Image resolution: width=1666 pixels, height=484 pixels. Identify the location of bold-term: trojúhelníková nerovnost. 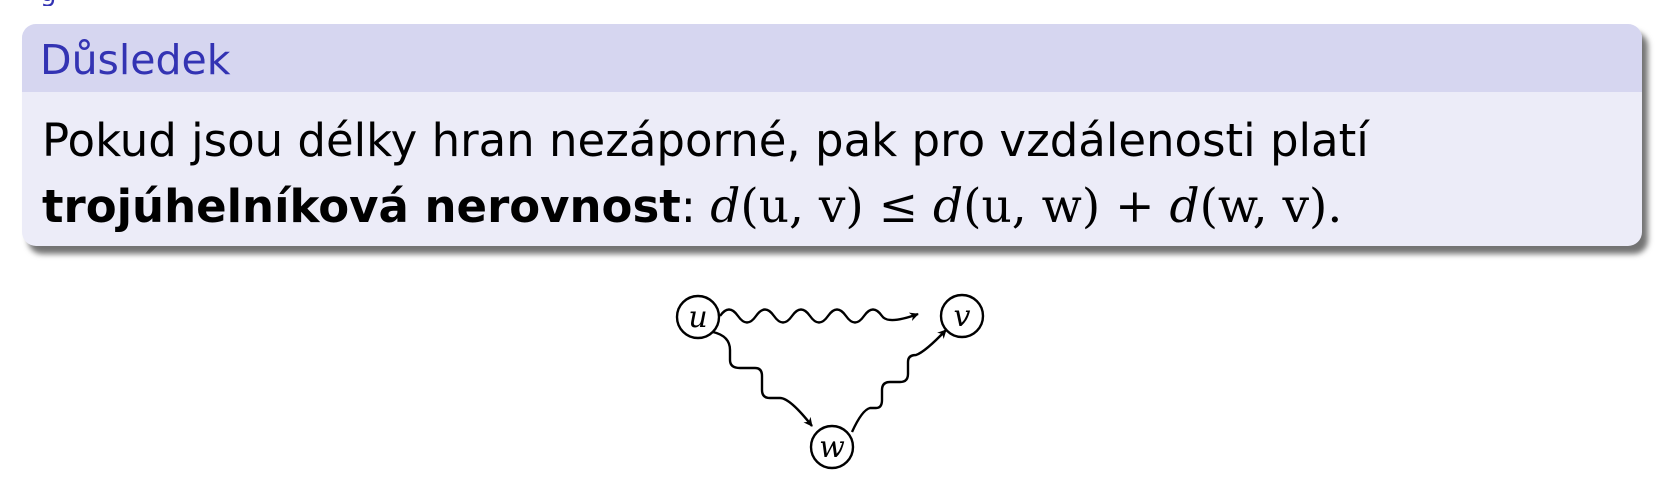
(361, 206).